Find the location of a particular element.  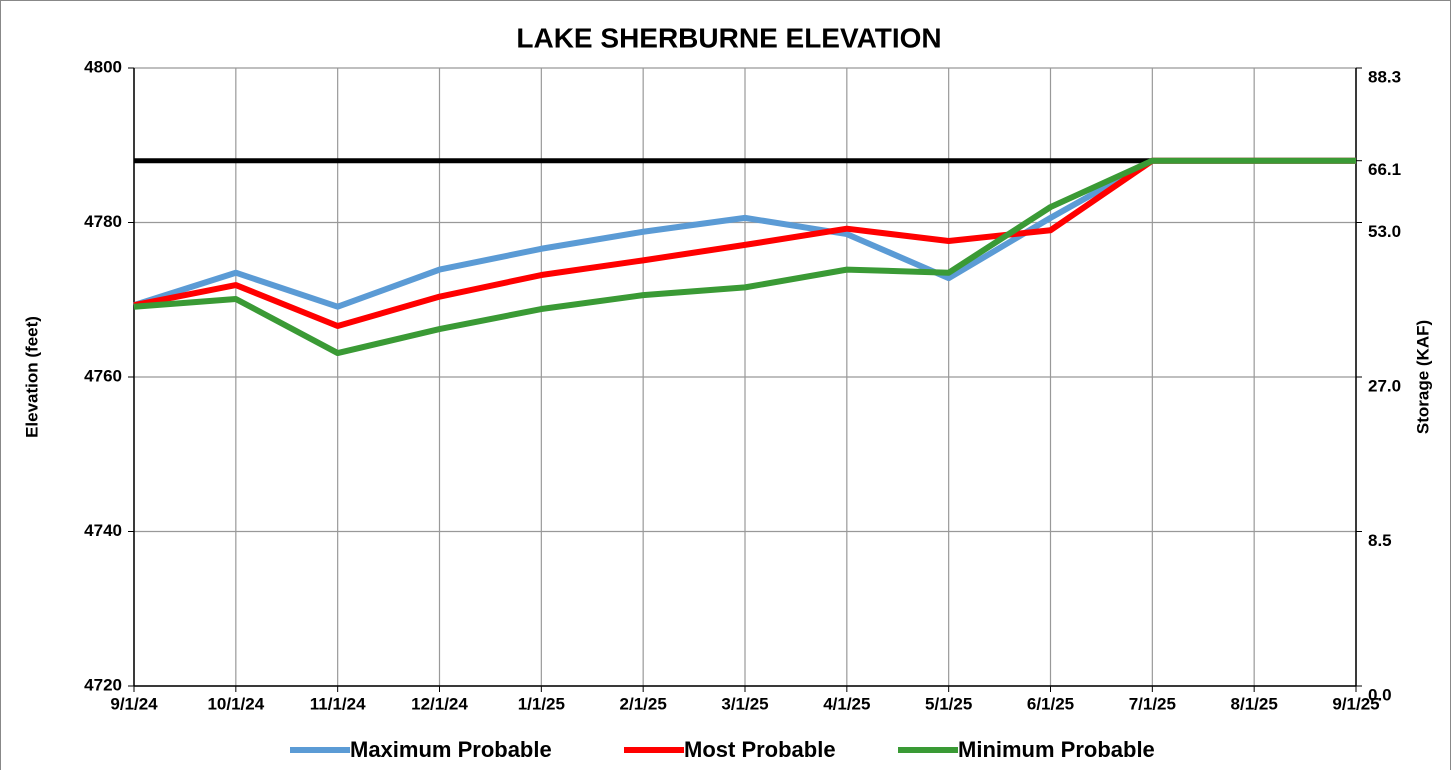

y2-tick-label: 53.0 is located at coordinates (1384, 231).